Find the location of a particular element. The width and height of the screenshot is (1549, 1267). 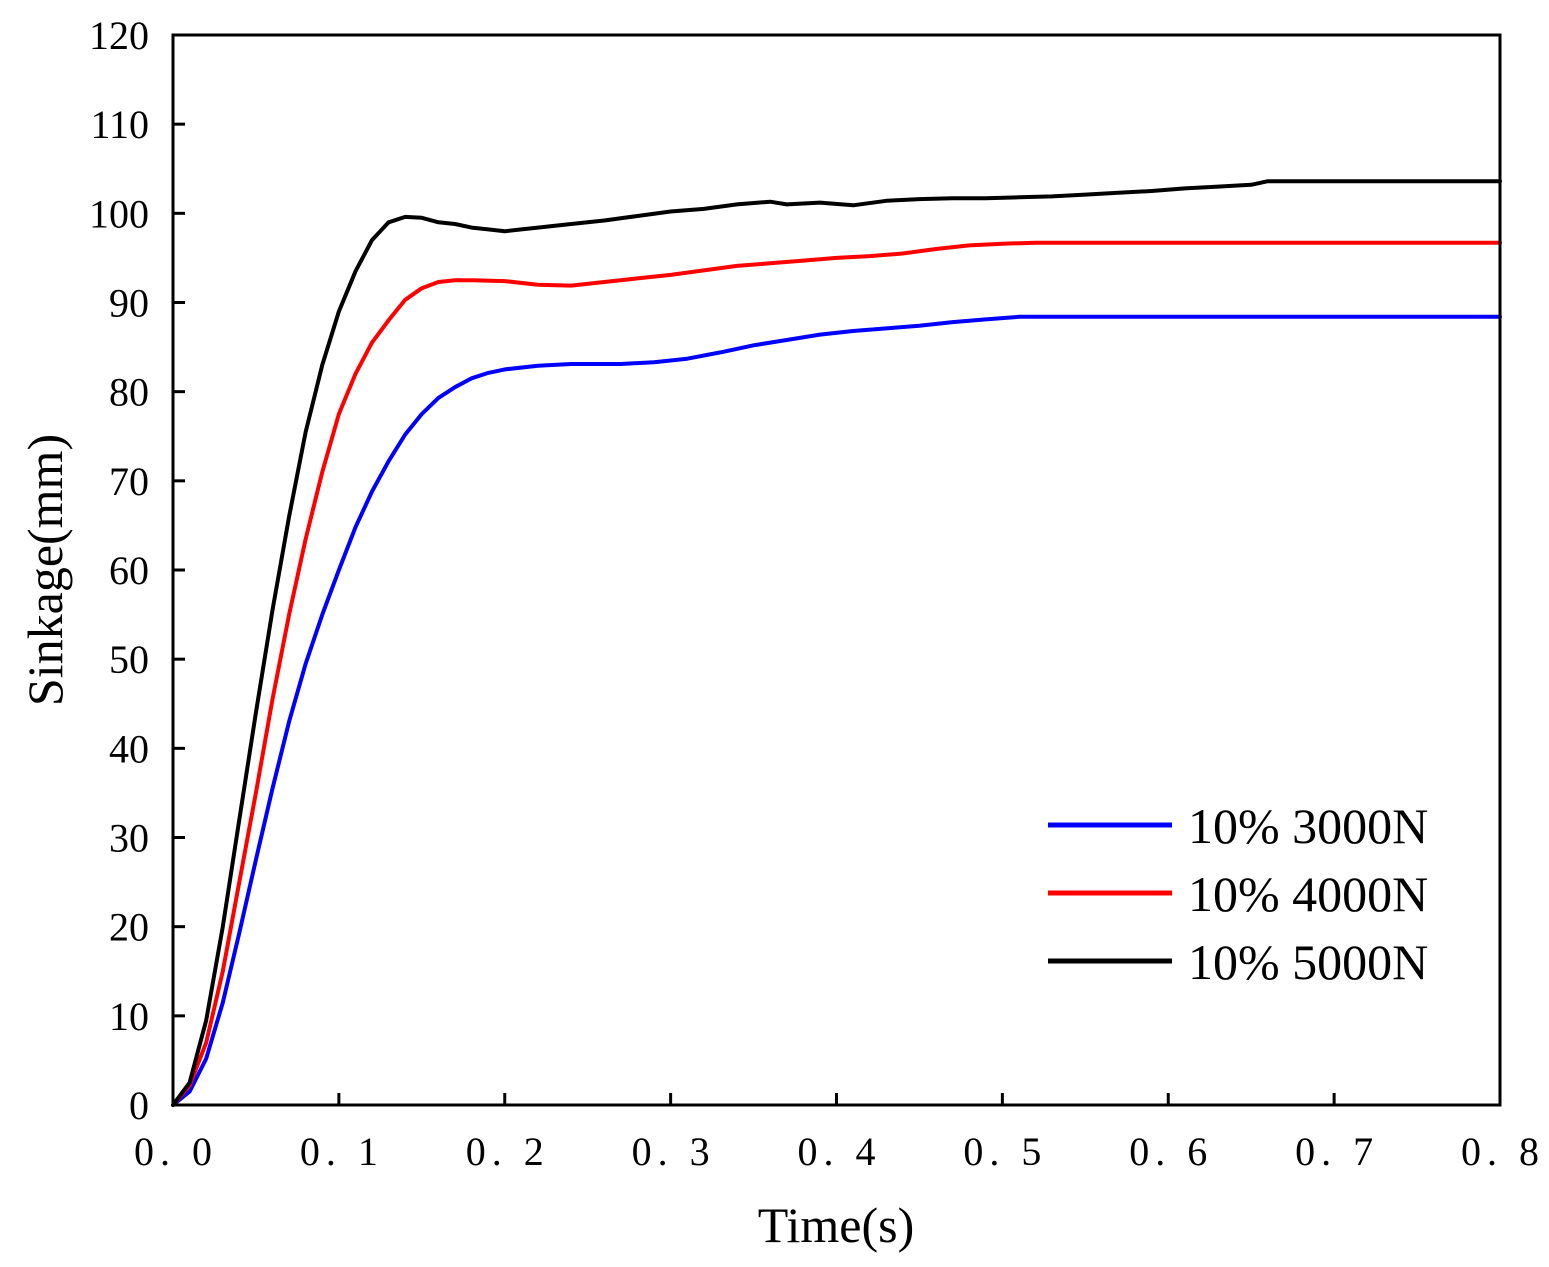

x-tick-label: 0. 6 is located at coordinates (1171, 1151).